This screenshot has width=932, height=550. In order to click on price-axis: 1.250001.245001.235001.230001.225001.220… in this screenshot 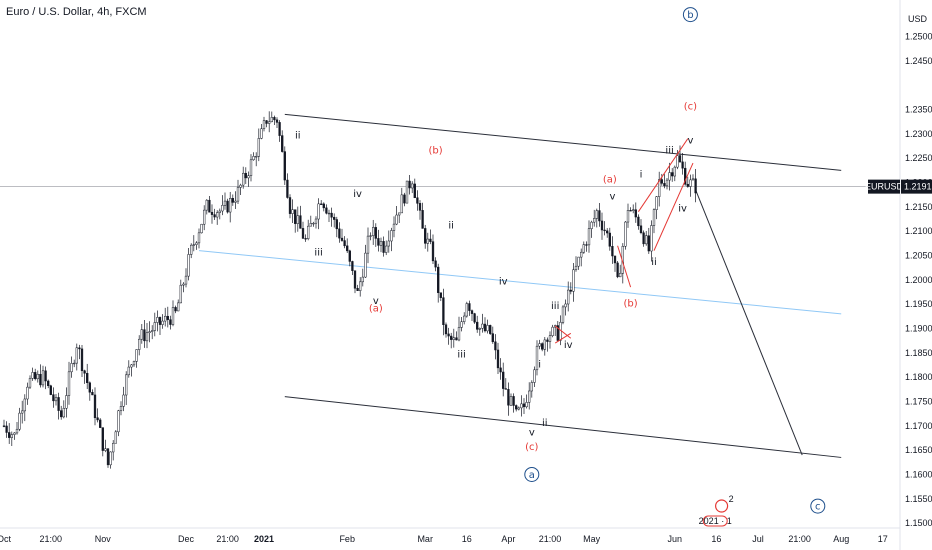, I will do `click(898, 271)`.